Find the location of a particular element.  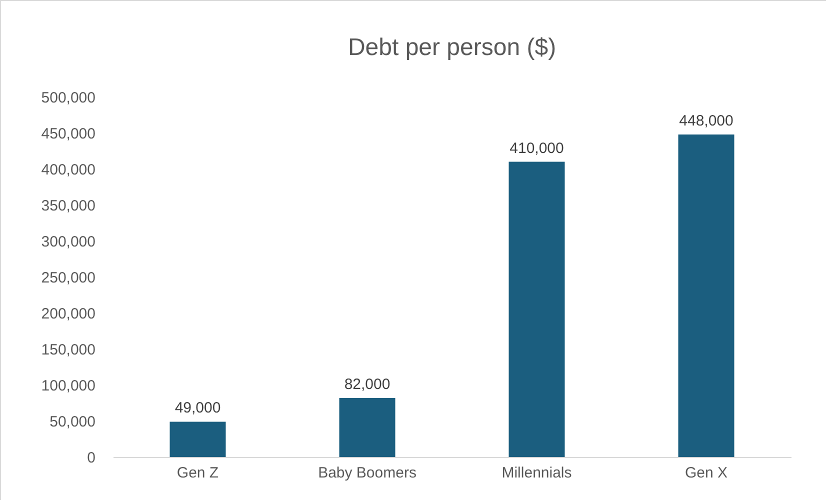

x-tick-label: Baby Boomers is located at coordinates (367, 473).